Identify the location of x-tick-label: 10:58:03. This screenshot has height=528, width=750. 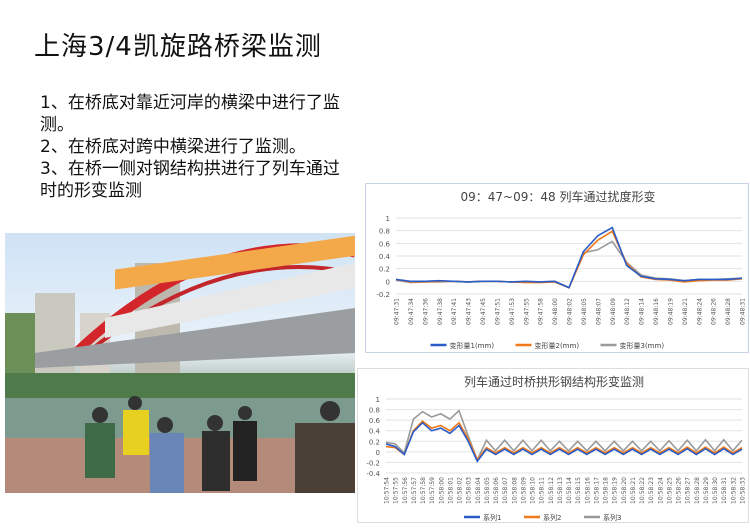
(469, 490).